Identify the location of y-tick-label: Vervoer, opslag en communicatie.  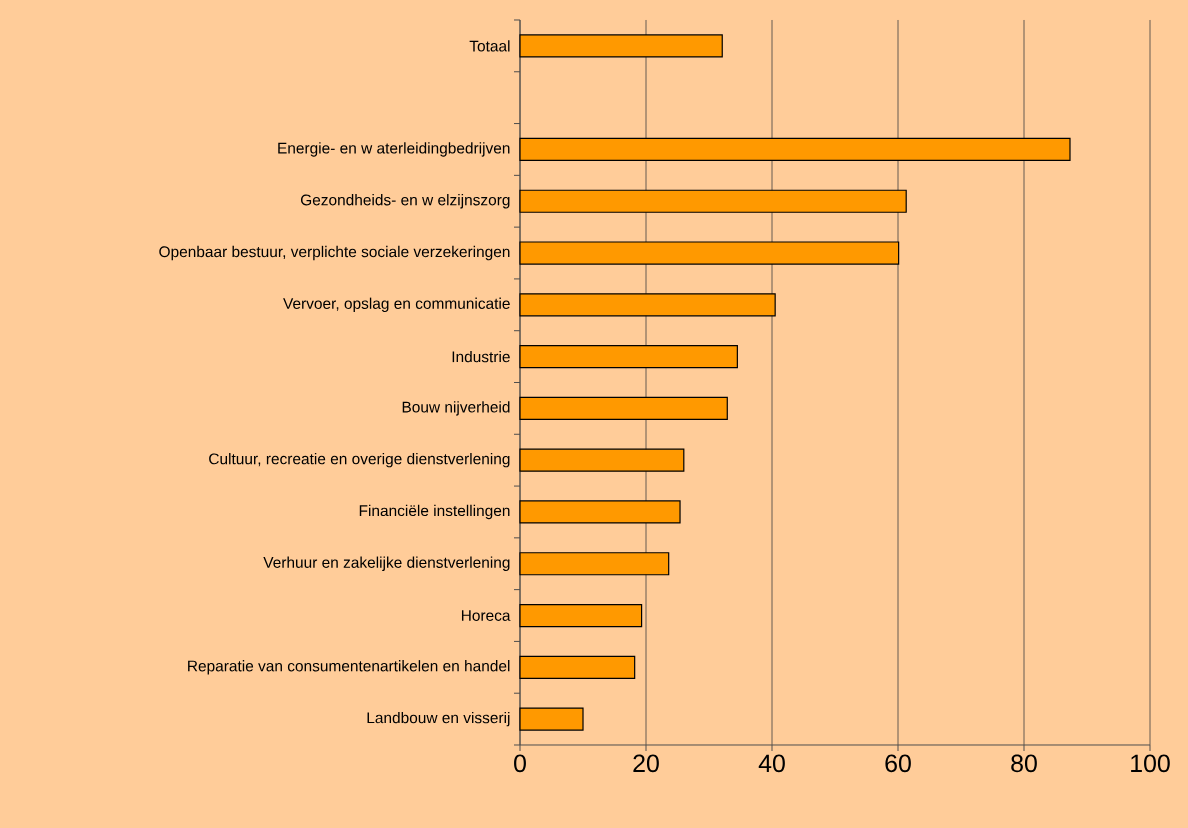
(396, 305).